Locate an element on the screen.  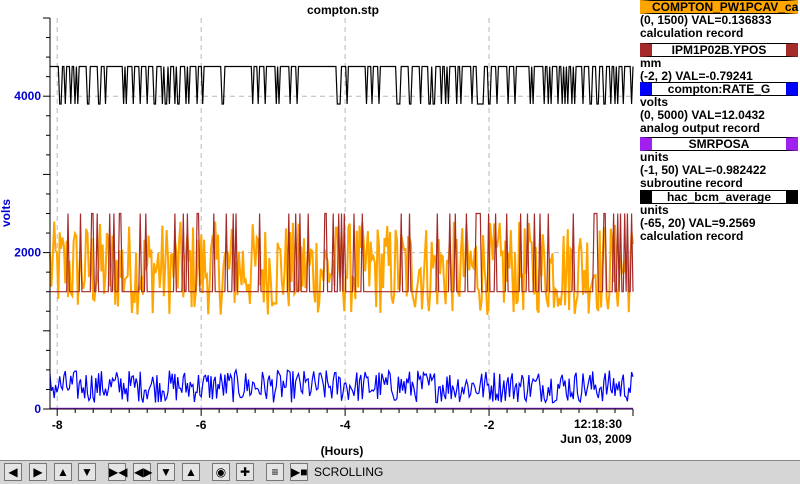
scrolling-status: SCROLLING is located at coordinates (349, 472).